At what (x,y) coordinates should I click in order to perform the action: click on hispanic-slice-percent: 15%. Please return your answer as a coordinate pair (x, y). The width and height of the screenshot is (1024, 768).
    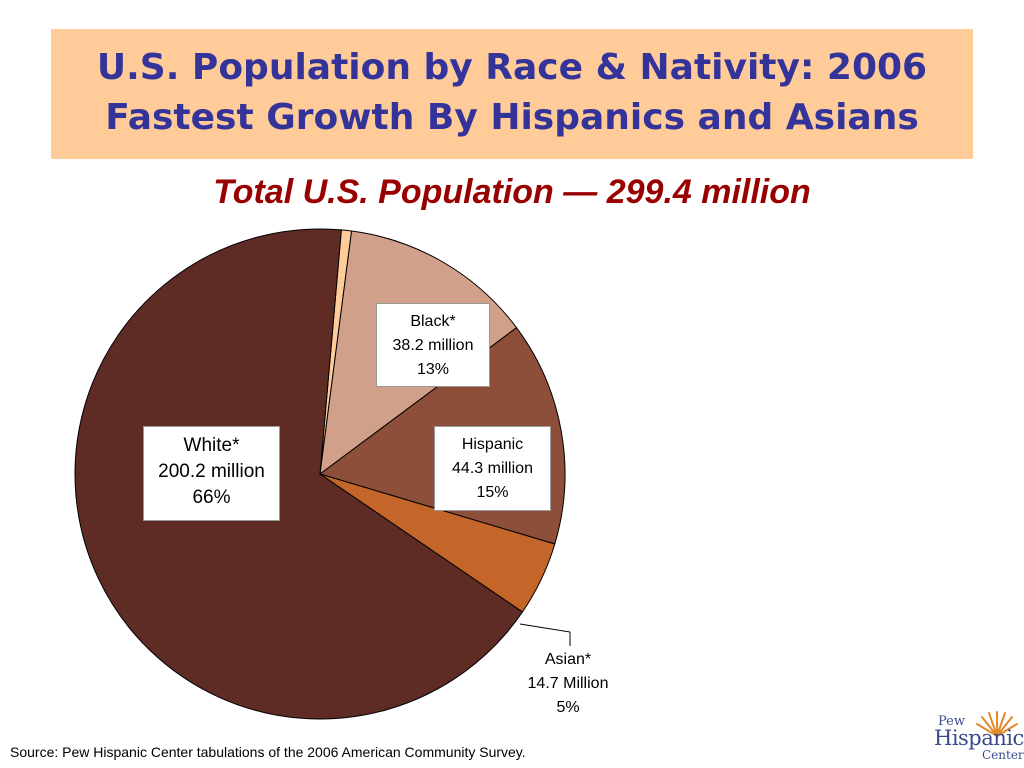
    Looking at the image, I should click on (492, 492).